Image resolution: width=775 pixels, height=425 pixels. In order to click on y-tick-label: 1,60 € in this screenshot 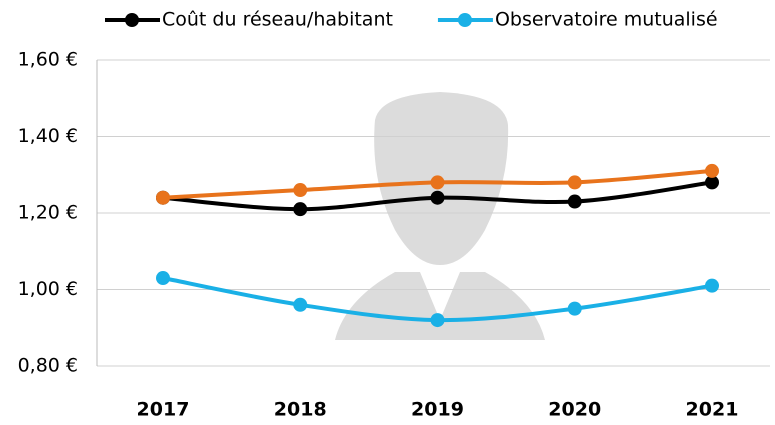, I will do `click(48, 60)`.